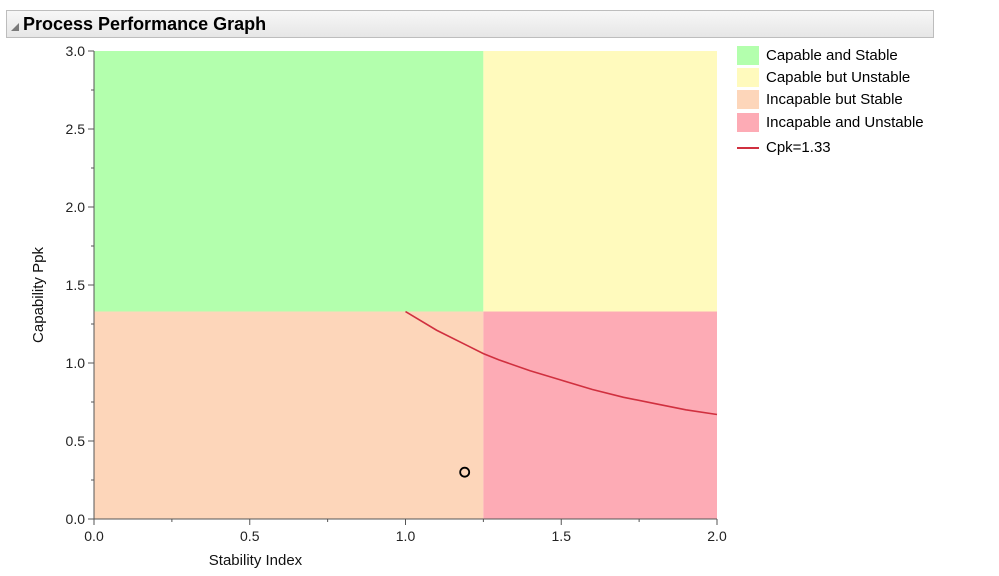  I want to click on y-tick-label: 2.0, so click(76, 207).